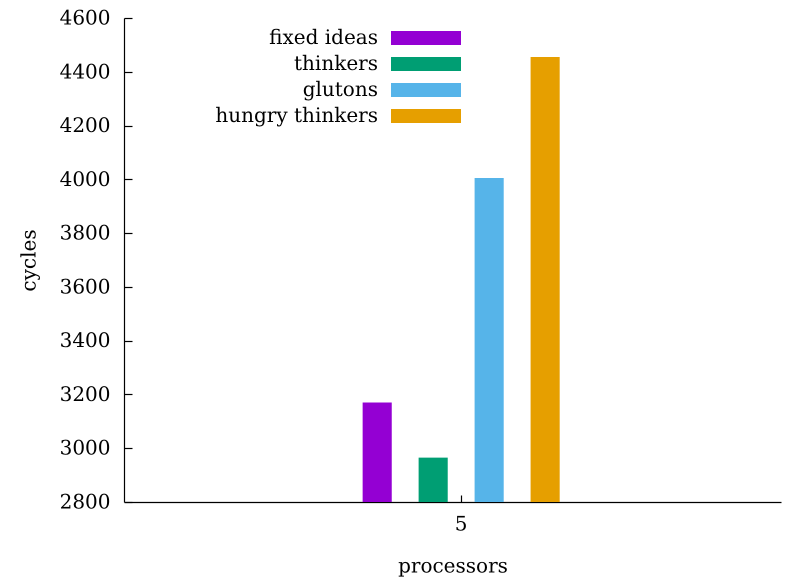 The image size is (786, 578). I want to click on y-tick-label: 3800, so click(85, 232).